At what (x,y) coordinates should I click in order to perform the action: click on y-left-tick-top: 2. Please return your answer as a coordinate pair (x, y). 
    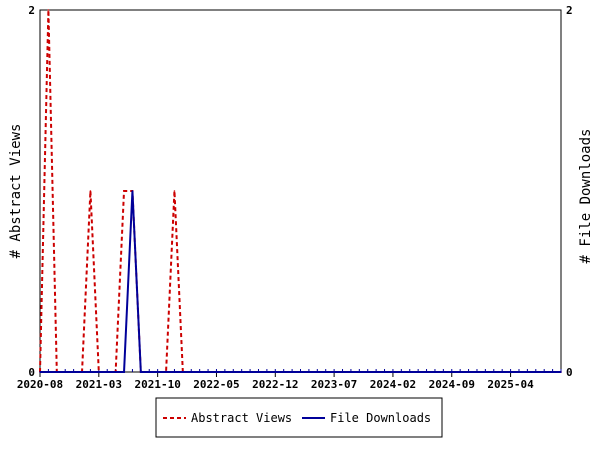
    Looking at the image, I should click on (31, 10).